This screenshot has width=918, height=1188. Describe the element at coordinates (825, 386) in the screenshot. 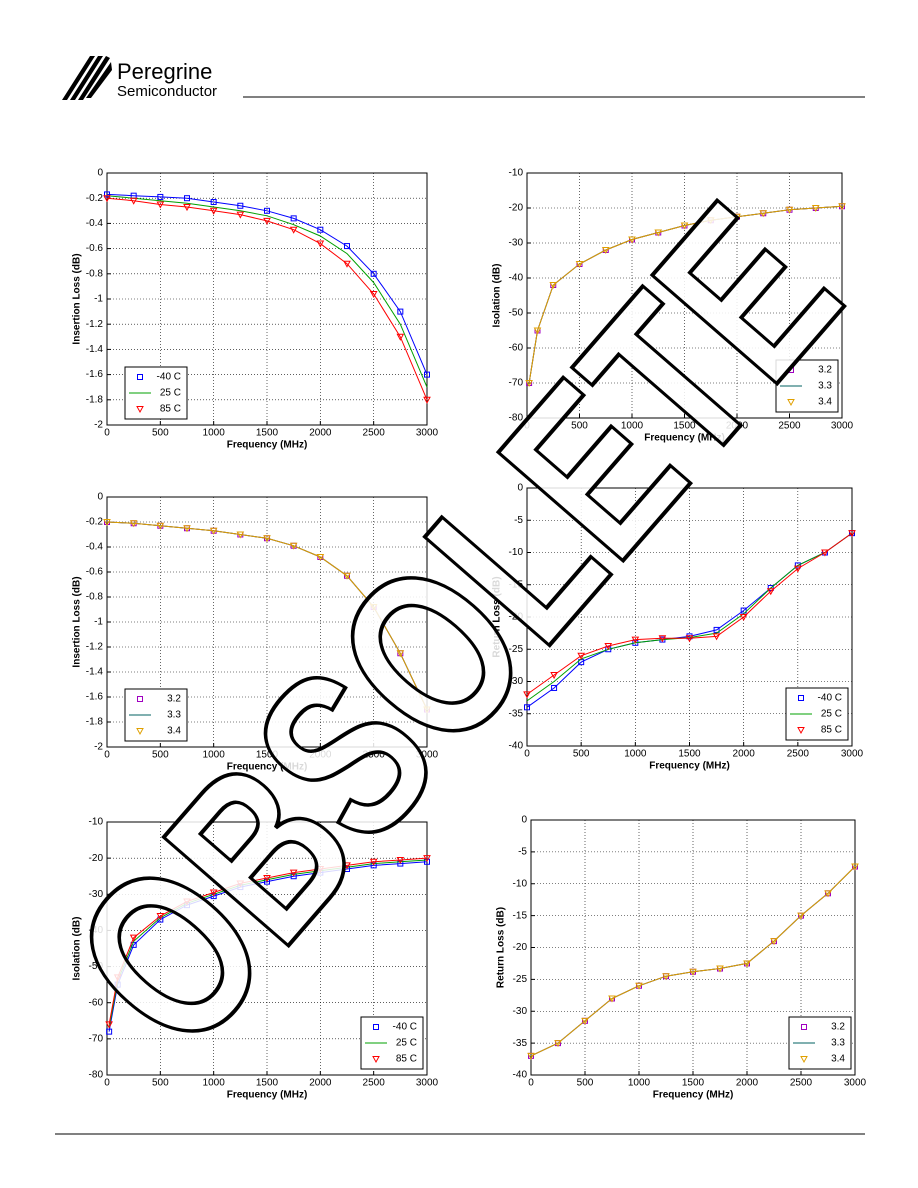

I see `legend-label: 3.3` at that location.